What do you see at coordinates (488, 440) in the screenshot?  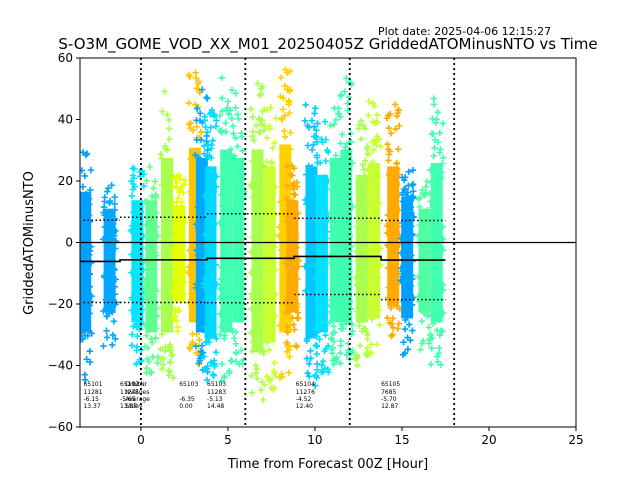 I see `x-tick-label: 20` at bounding box center [488, 440].